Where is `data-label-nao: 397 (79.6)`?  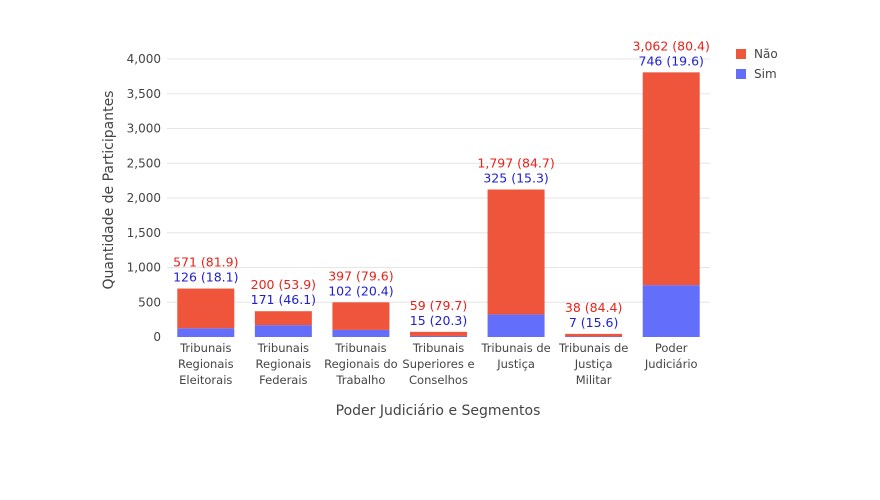 data-label-nao: 397 (79.6) is located at coordinates (360, 275).